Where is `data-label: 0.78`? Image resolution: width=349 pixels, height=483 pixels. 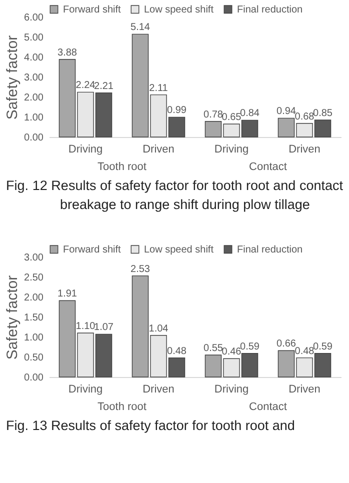
data-label: 0.78 is located at coordinates (214, 114).